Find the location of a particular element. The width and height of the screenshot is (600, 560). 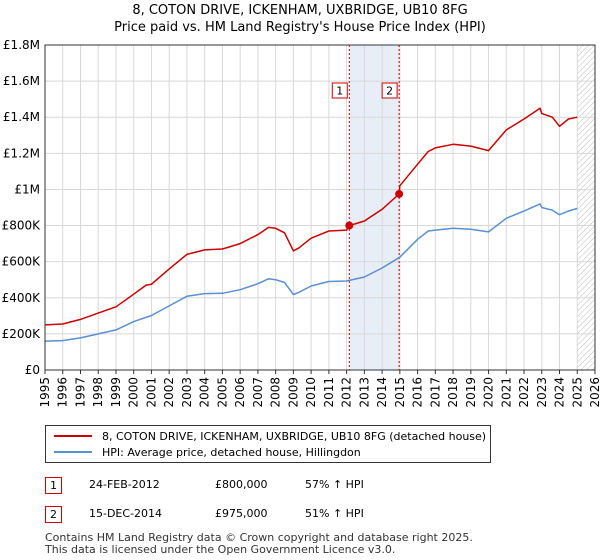

x-tick-label: 1995 is located at coordinates (45, 392).